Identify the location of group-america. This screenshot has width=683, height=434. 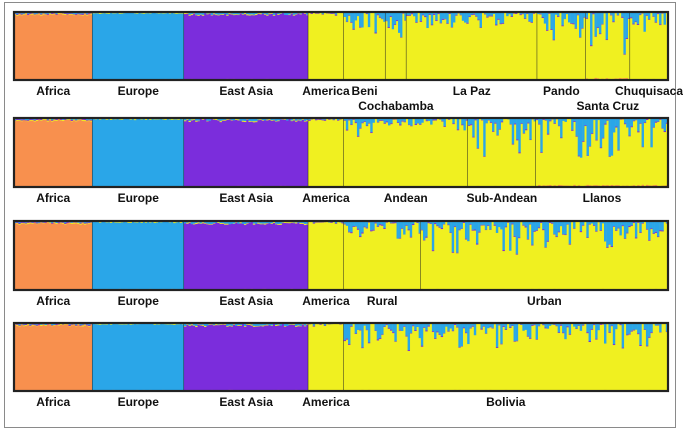
(326, 152).